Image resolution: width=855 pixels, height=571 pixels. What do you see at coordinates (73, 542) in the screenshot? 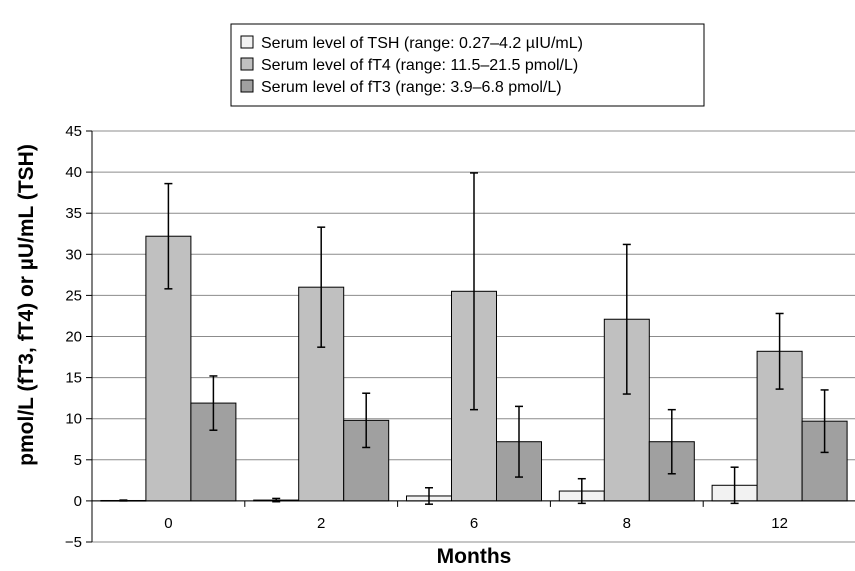
I see `y-tick-label: −5` at bounding box center [73, 542].